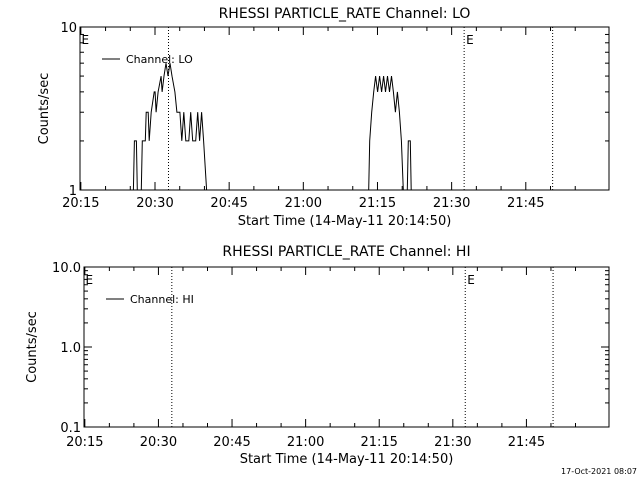 The image size is (640, 480). I want to click on chart-title: RHESSI PARTICLE_RATE Channel: LO, so click(345, 14).